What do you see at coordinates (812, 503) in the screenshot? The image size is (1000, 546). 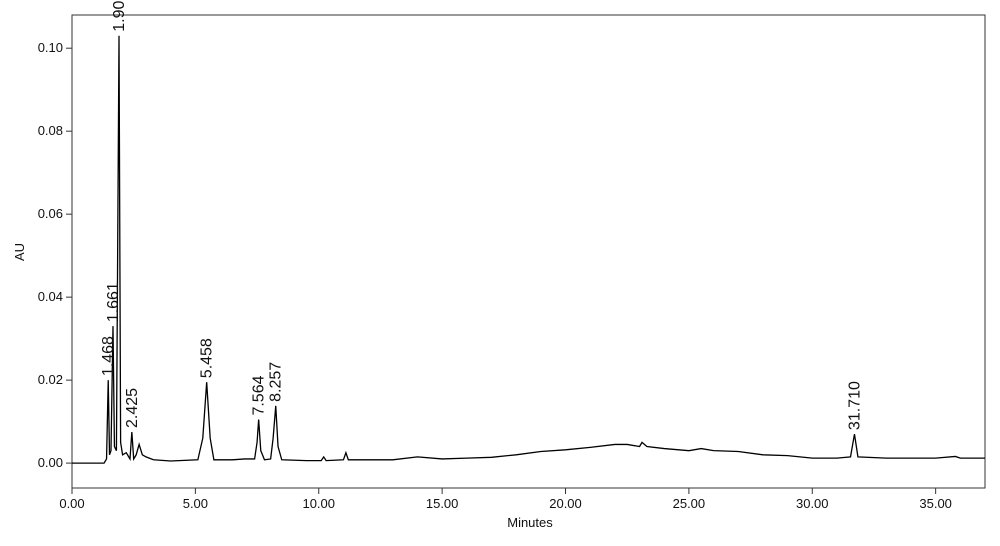 I see `x-tick-label: 30.00` at bounding box center [812, 503].